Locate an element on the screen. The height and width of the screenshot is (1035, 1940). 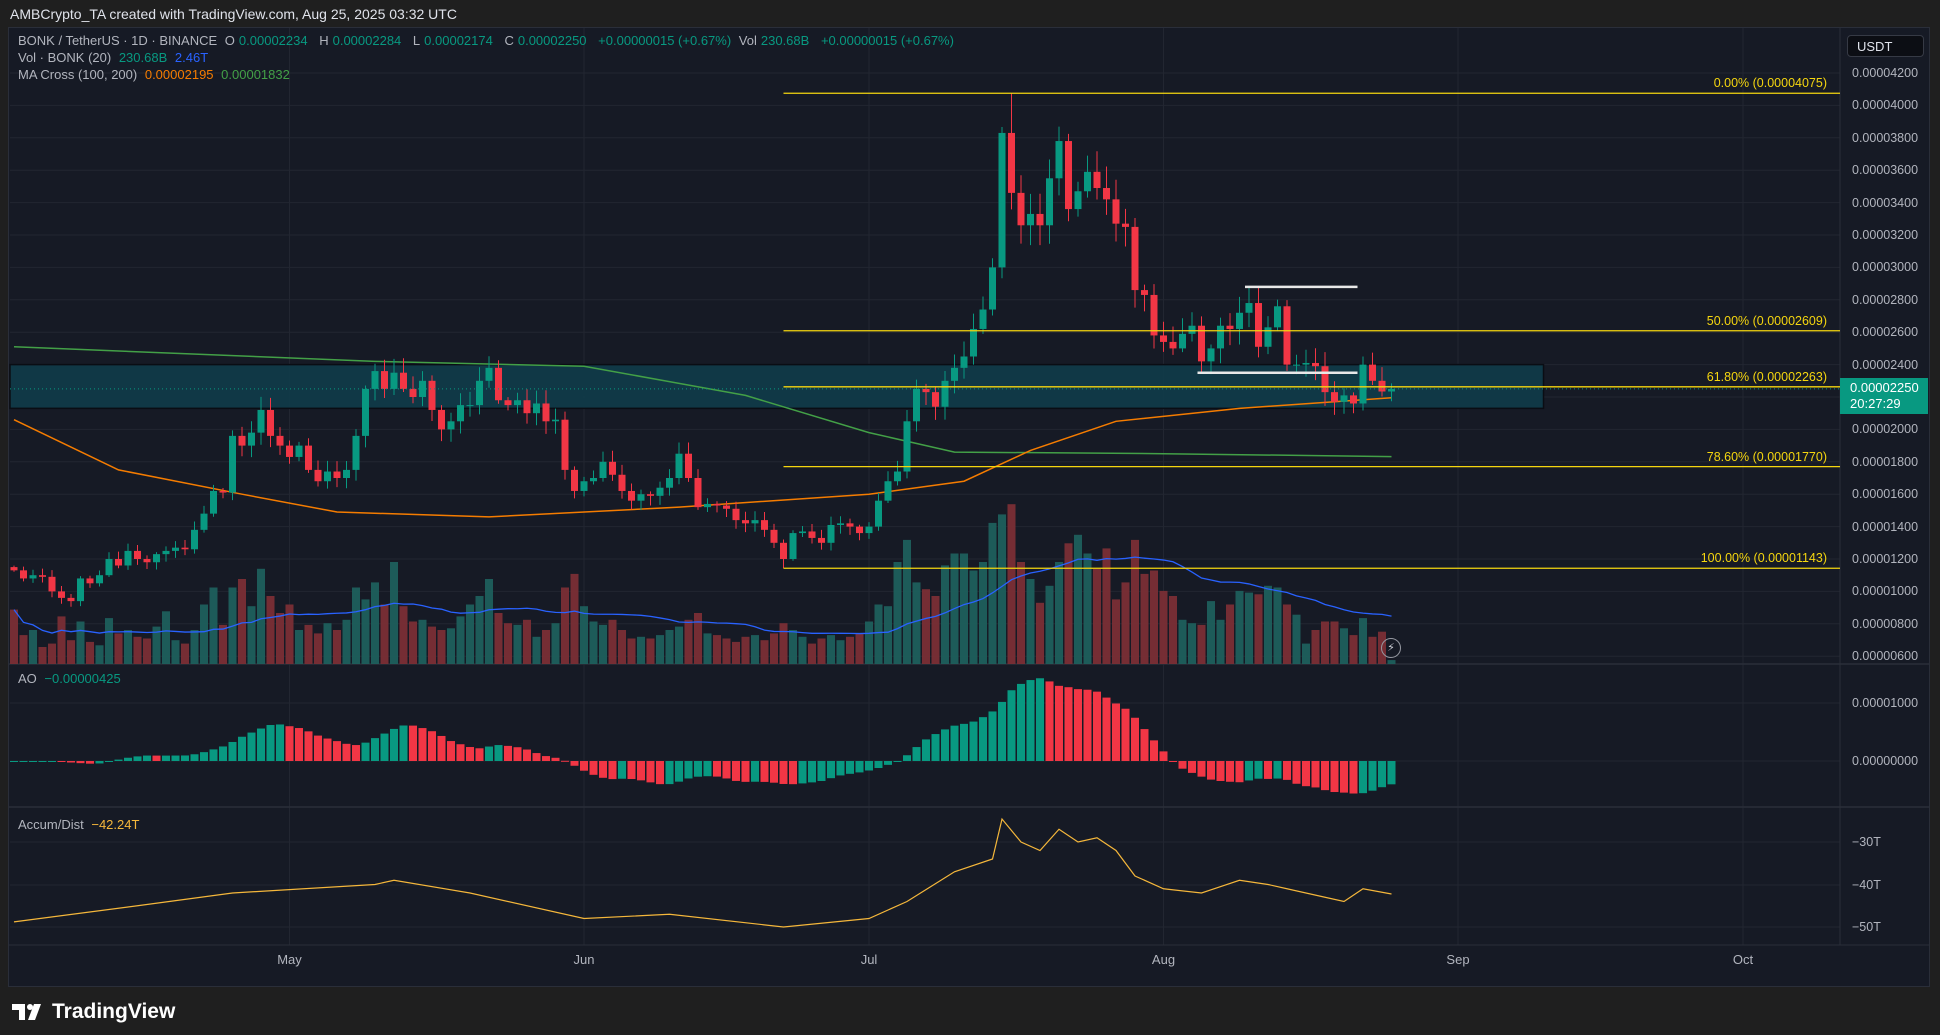
currency-button: USDT is located at coordinates (1885, 46).